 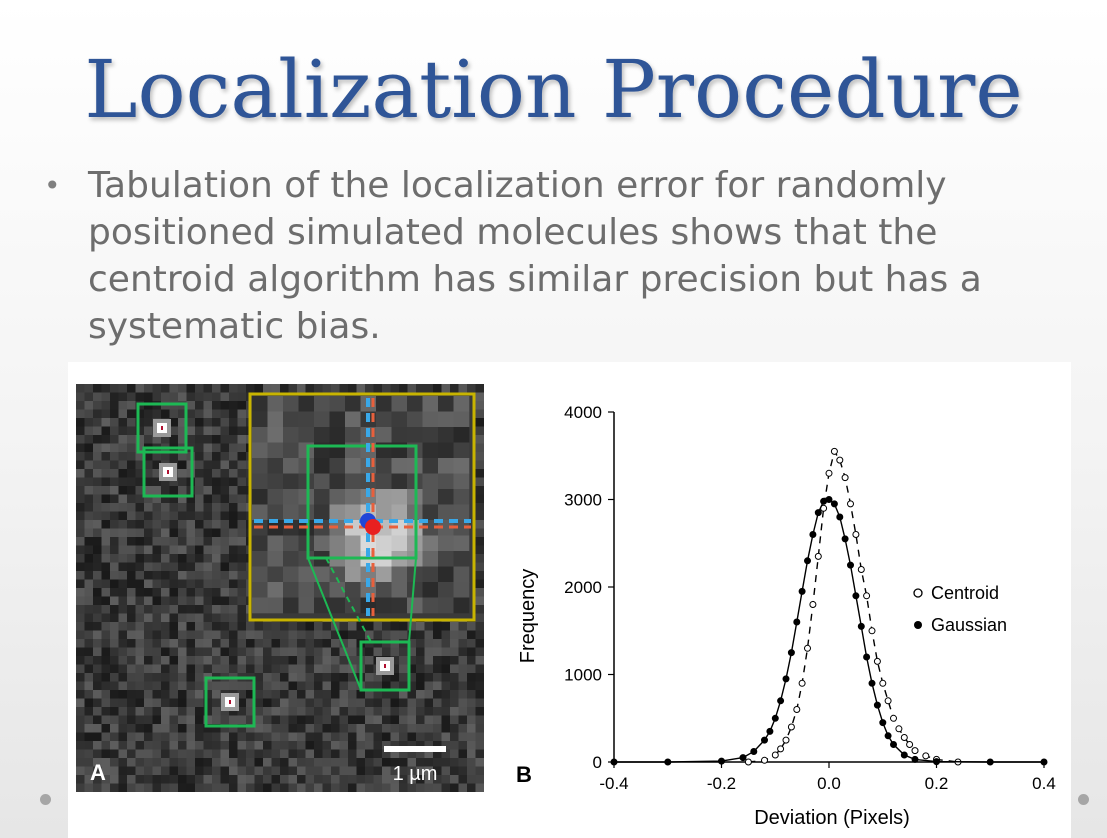 I want to click on inset-border, so click(x=362, y=507).